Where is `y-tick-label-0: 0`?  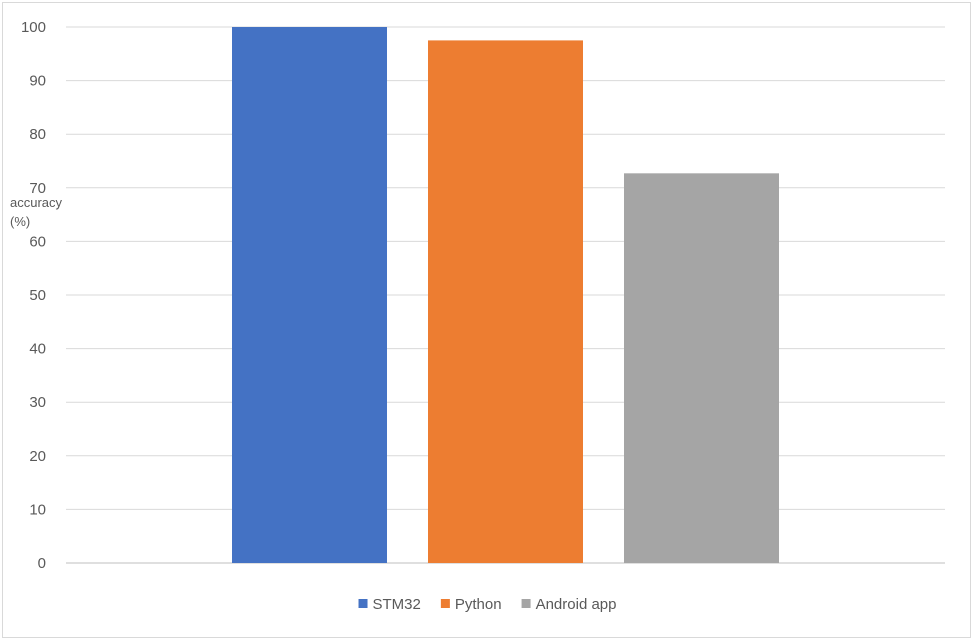
y-tick-label-0: 0 is located at coordinates (42, 563).